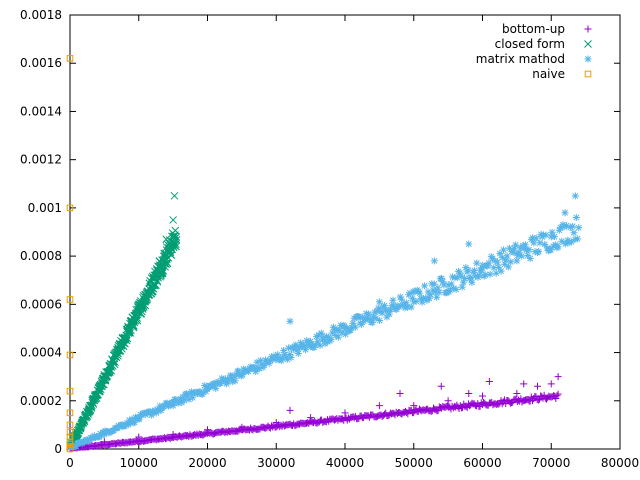 This screenshot has width=640, height=480. Describe the element at coordinates (548, 74) in the screenshot. I see `legend-label: naive` at that location.